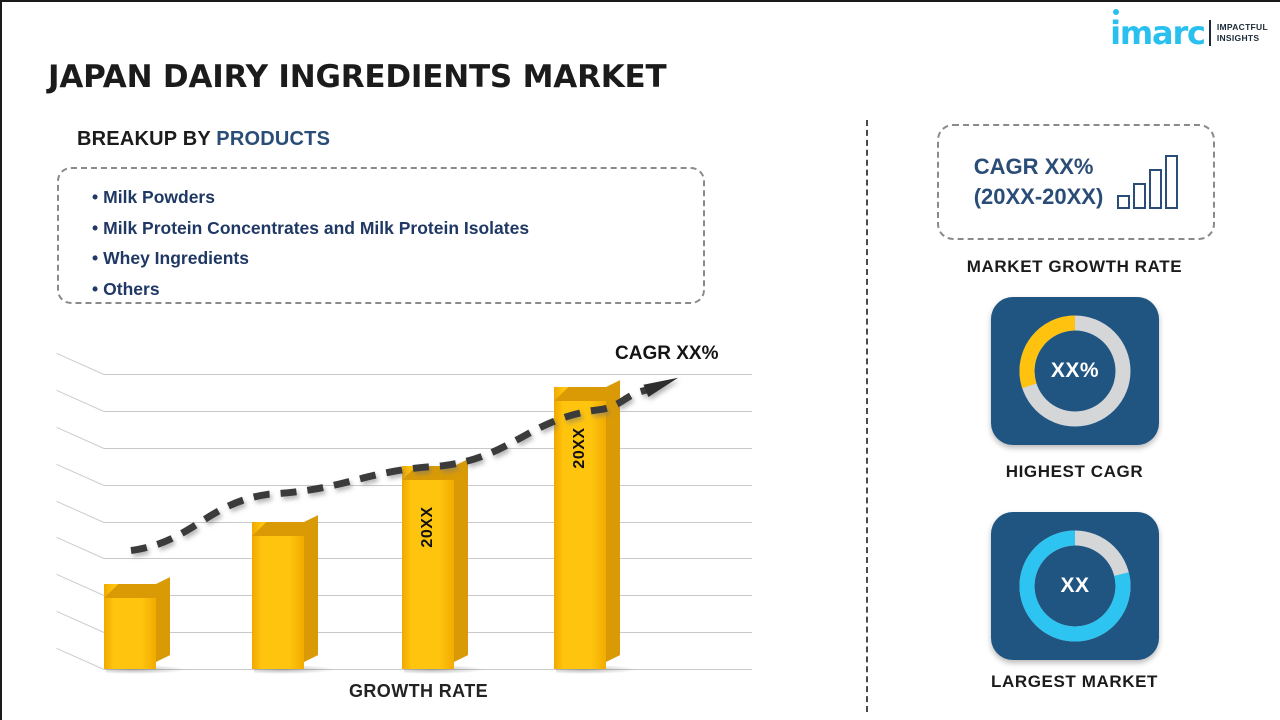  What do you see at coordinates (1238, 38) in the screenshot?
I see `logo-tagline-line2: INSIGHTS` at bounding box center [1238, 38].